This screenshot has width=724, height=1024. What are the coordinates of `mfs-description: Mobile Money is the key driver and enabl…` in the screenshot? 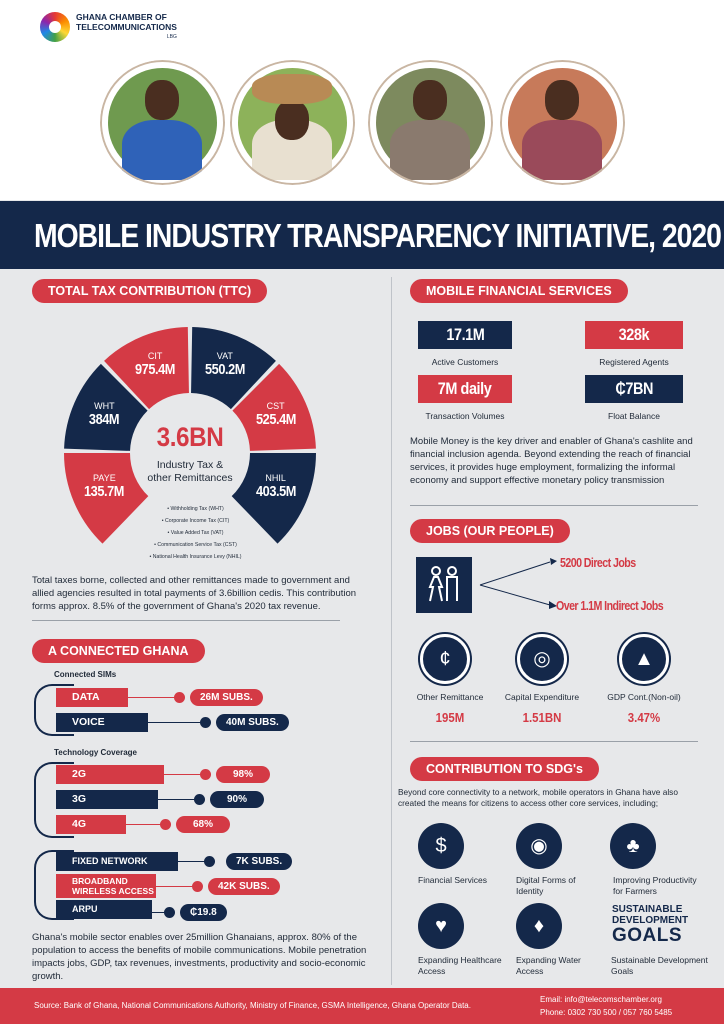 It's located at (551, 461).